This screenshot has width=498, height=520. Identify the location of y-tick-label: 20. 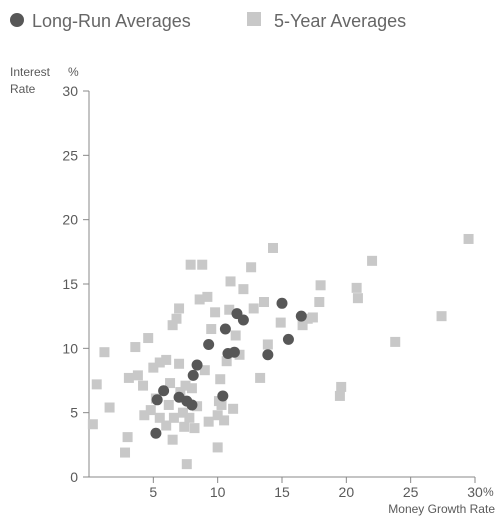
(70, 220).